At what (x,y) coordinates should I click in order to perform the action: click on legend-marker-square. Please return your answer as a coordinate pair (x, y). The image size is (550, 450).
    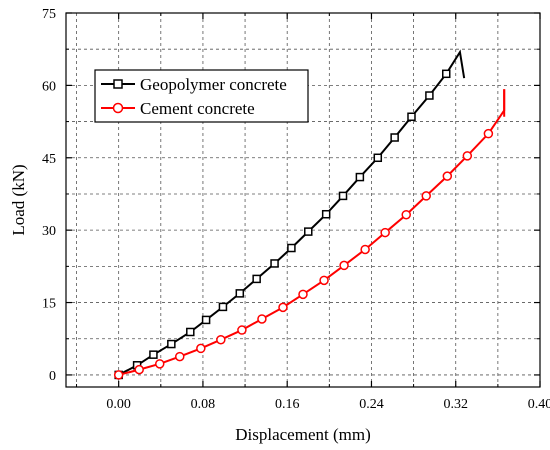
    Looking at the image, I should click on (118, 84).